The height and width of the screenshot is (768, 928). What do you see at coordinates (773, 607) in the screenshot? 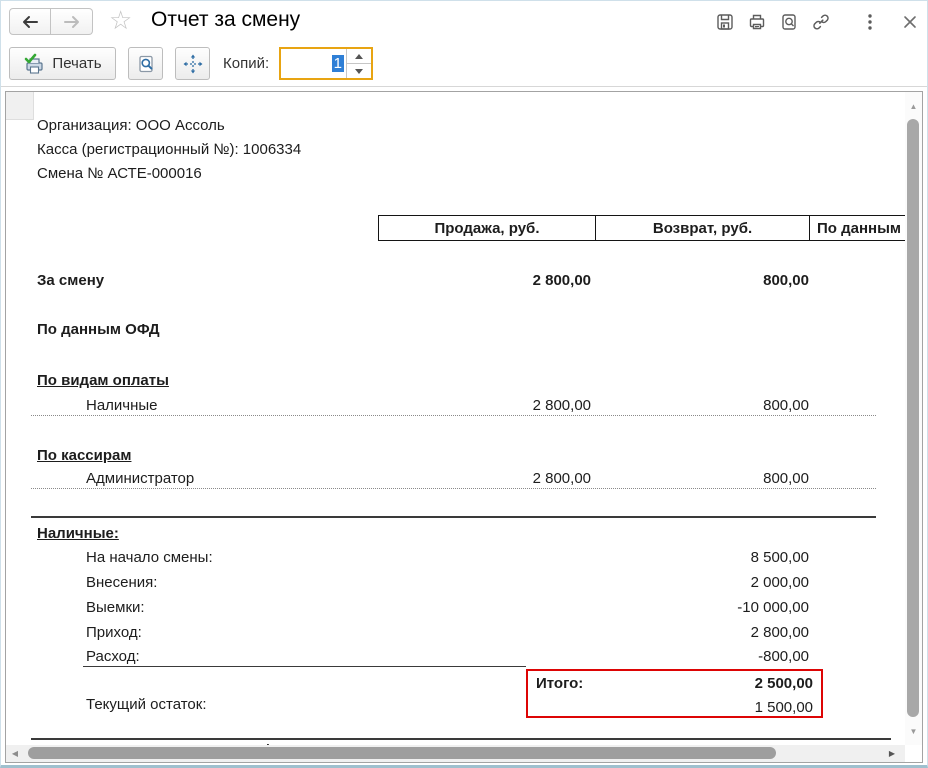
I see `cash-row-value: -10 000,00` at bounding box center [773, 607].